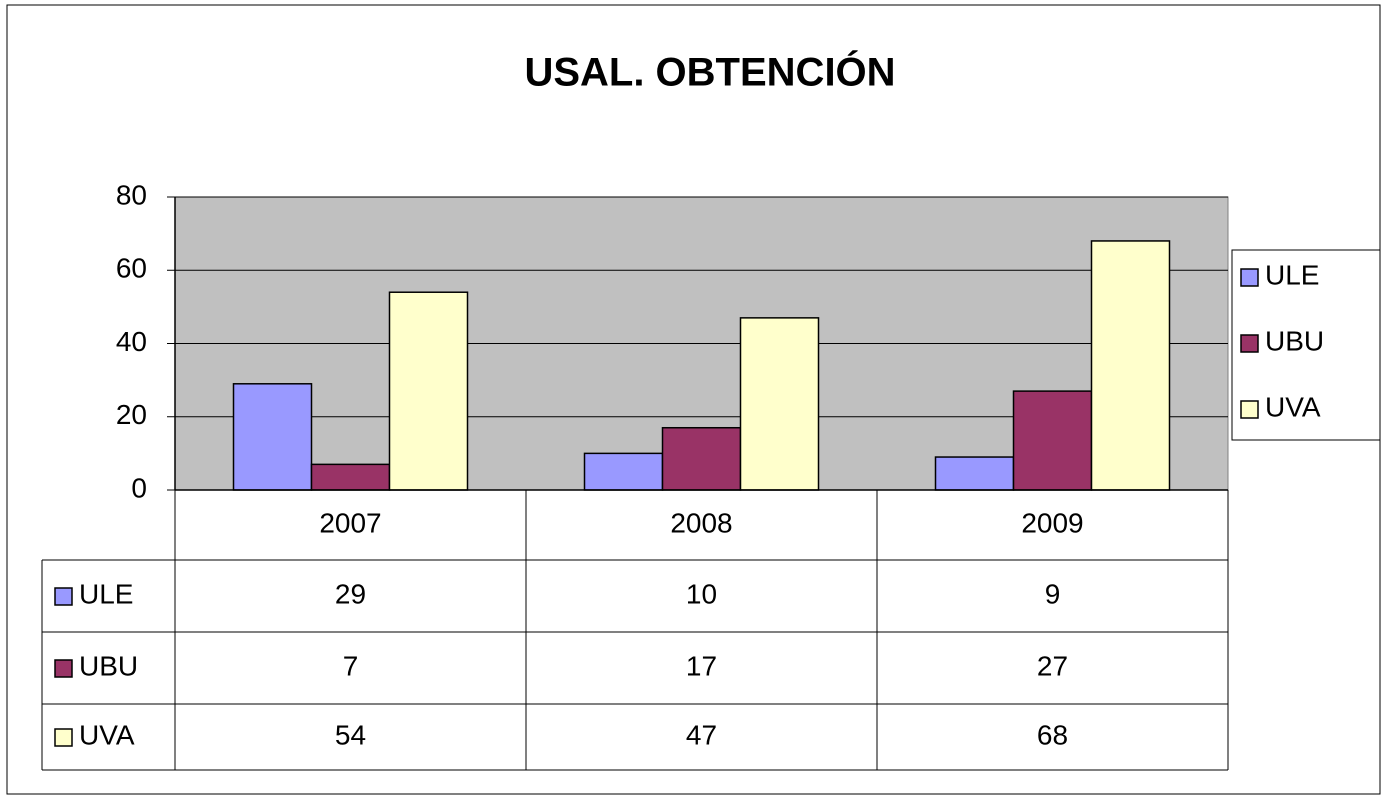 The width and height of the screenshot is (1381, 800). I want to click on y-tick-label: 0, so click(139, 487).